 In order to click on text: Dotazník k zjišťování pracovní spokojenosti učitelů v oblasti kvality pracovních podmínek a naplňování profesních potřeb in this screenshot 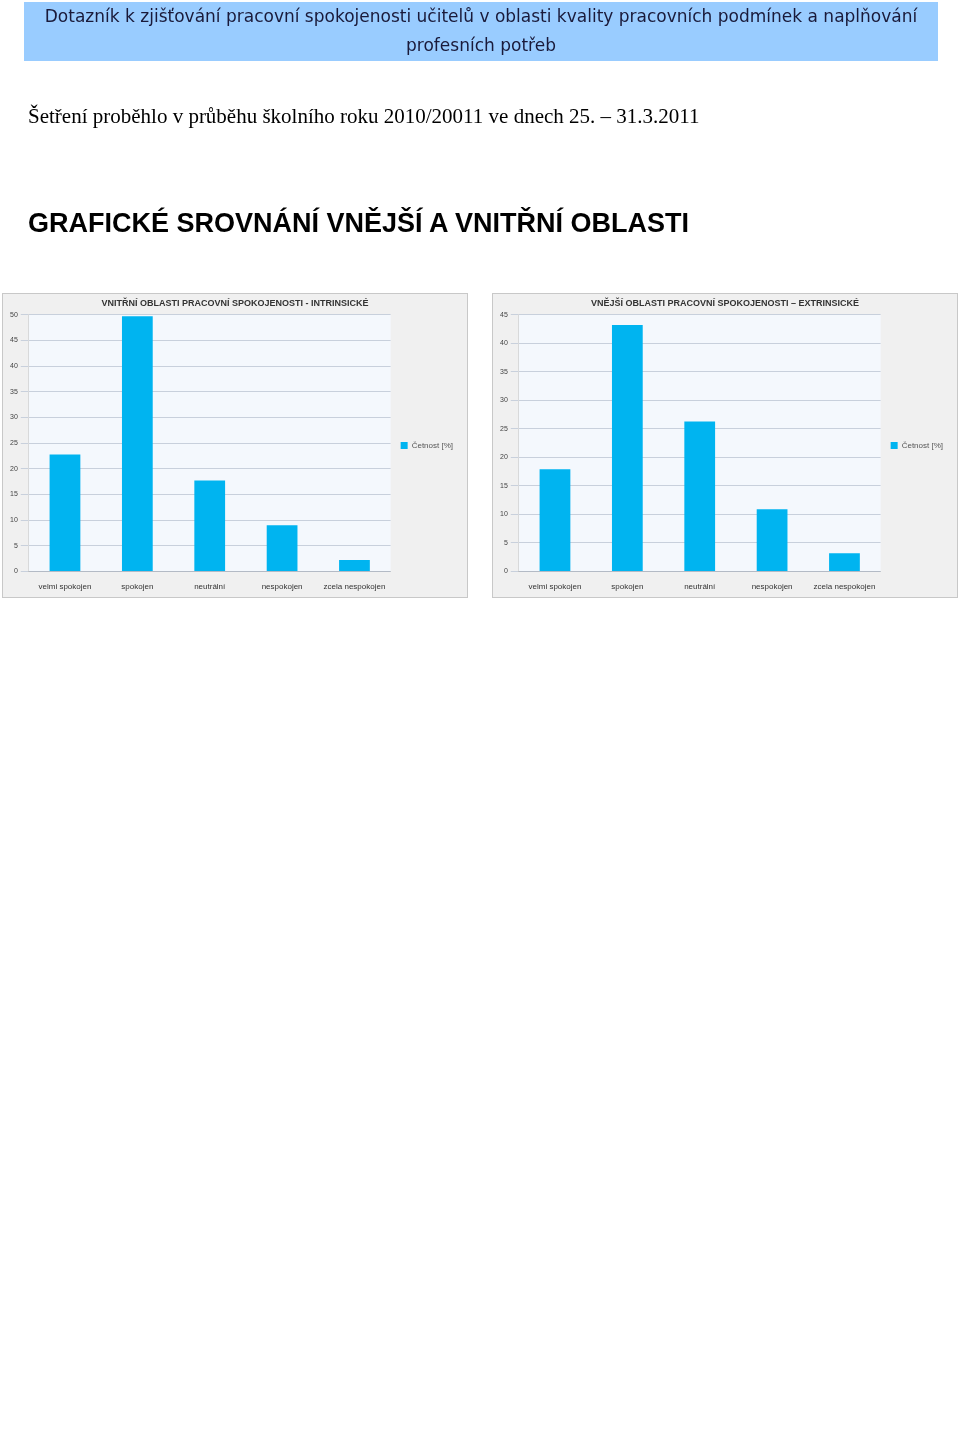, I will do `click(481, 31)`.